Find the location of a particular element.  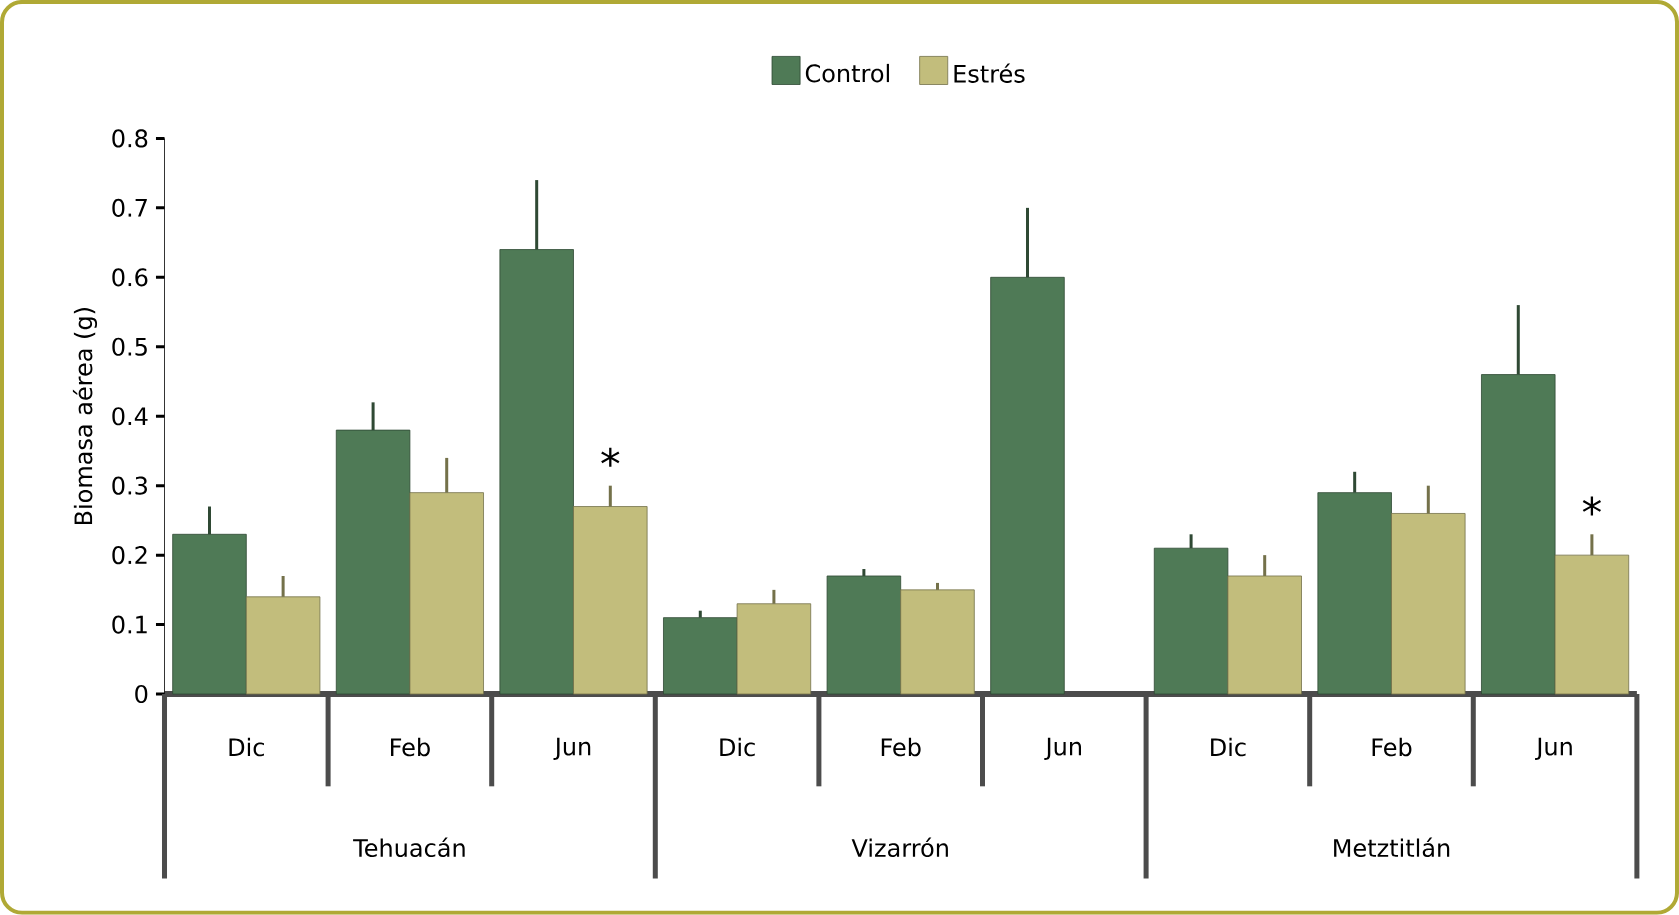

y-tick-label: 0 is located at coordinates (141, 694).